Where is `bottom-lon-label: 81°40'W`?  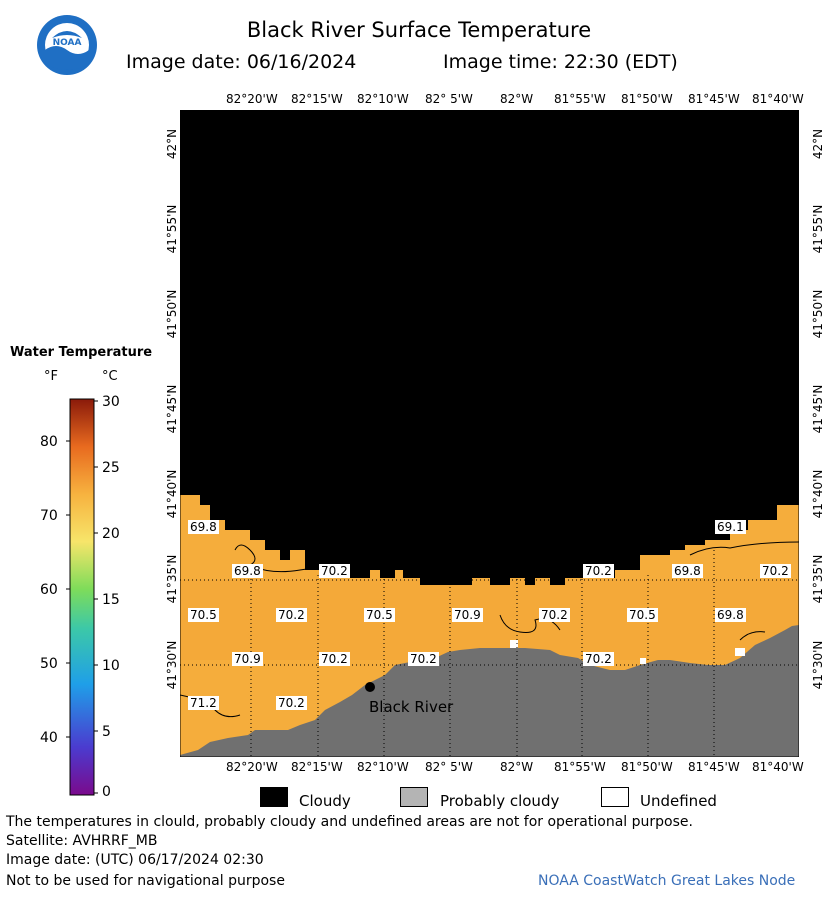
bottom-lon-label: 81°40'W is located at coordinates (778, 767).